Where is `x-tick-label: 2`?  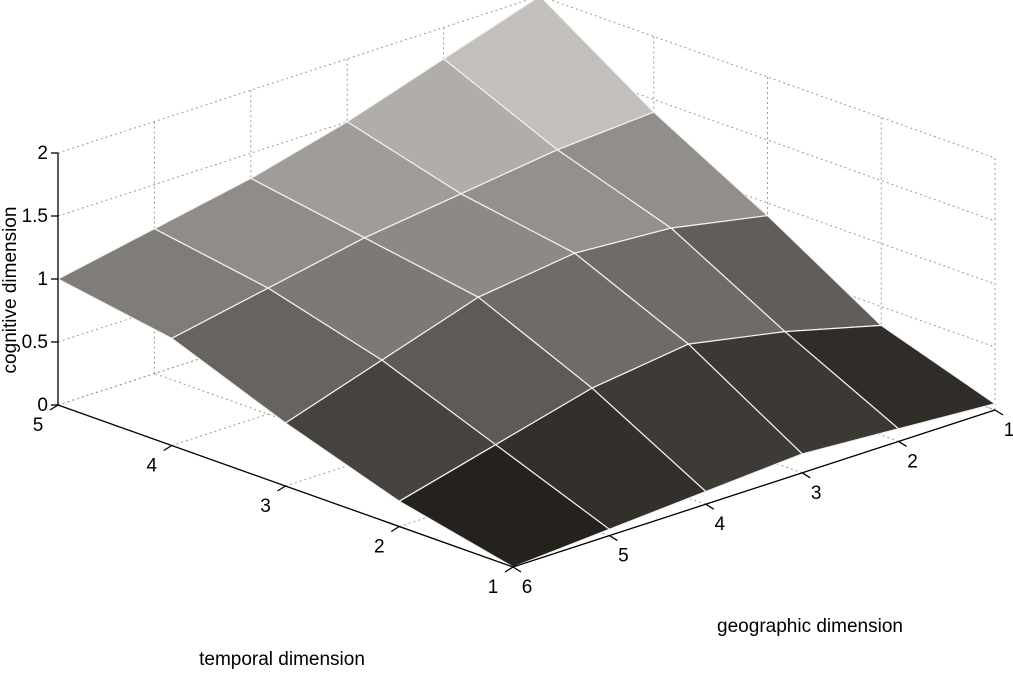
x-tick-label: 2 is located at coordinates (912, 461).